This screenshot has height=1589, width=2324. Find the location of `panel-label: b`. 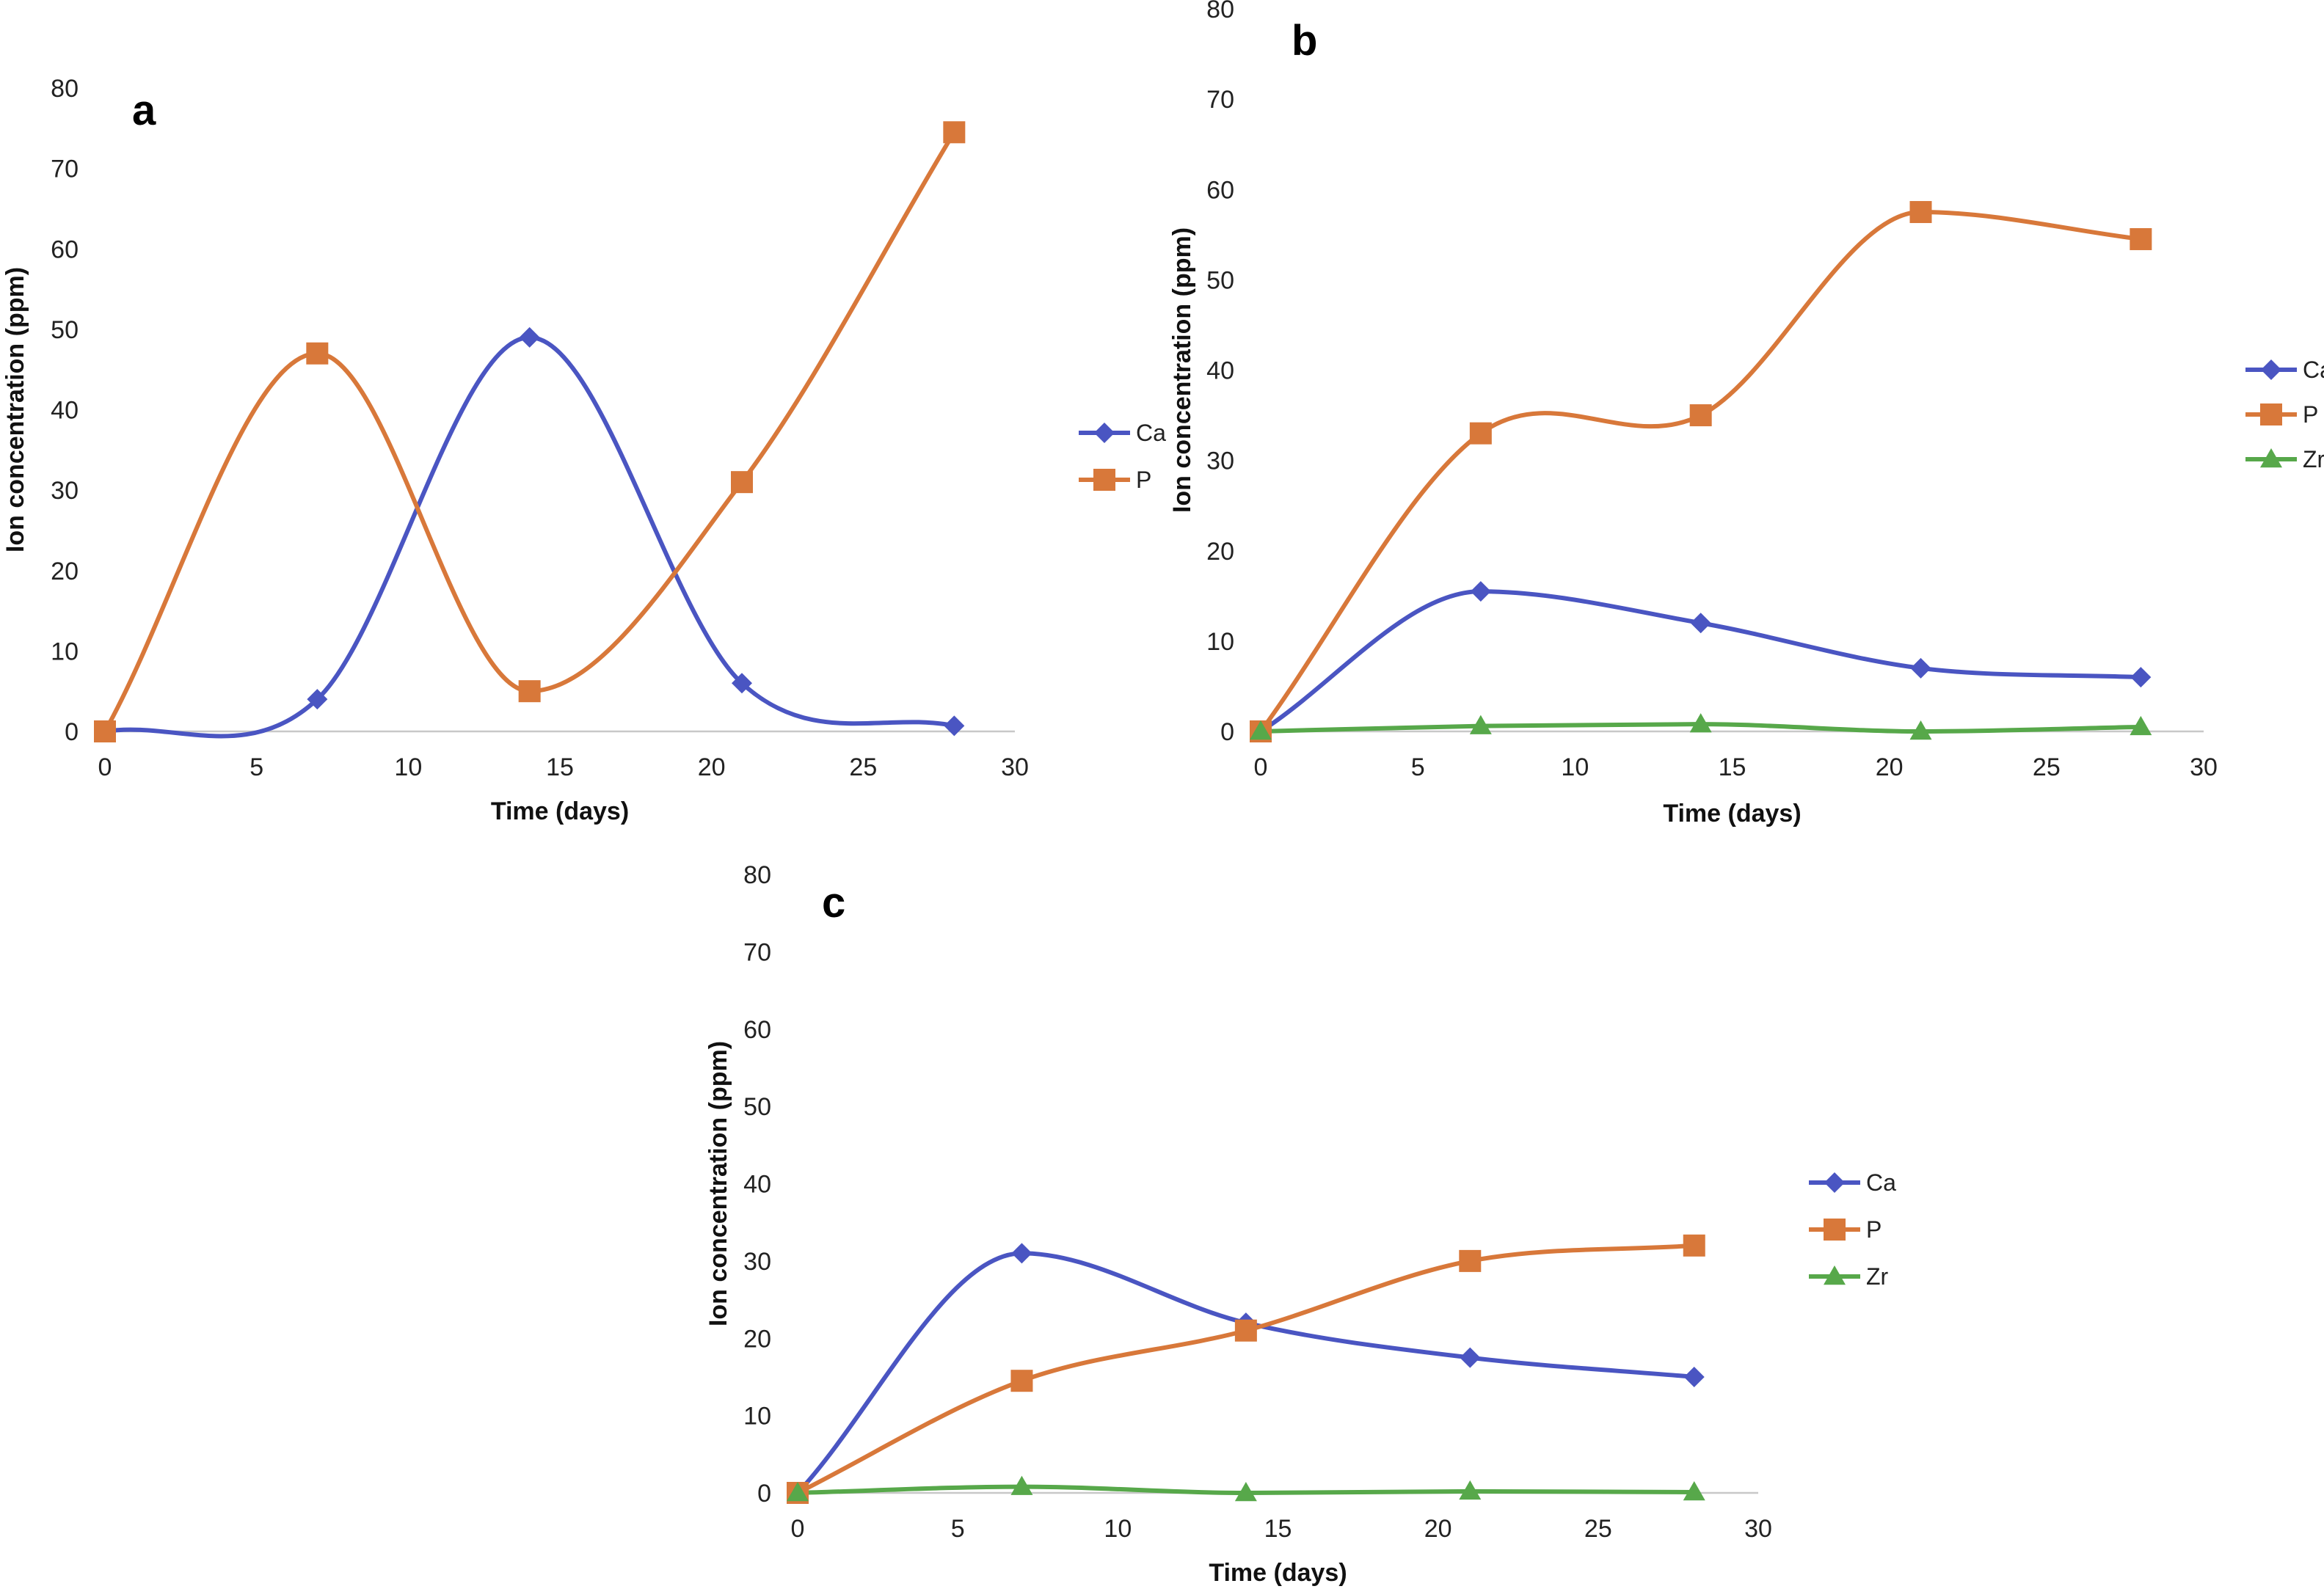

panel-label: b is located at coordinates (1304, 41).